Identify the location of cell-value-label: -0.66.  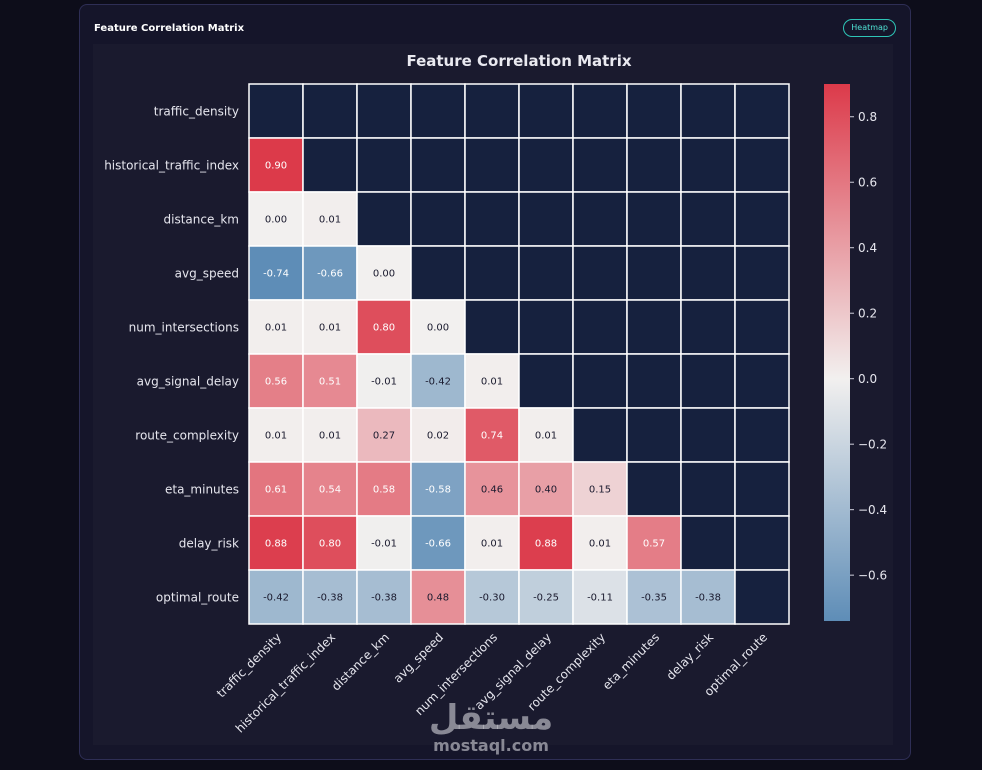
(438, 544).